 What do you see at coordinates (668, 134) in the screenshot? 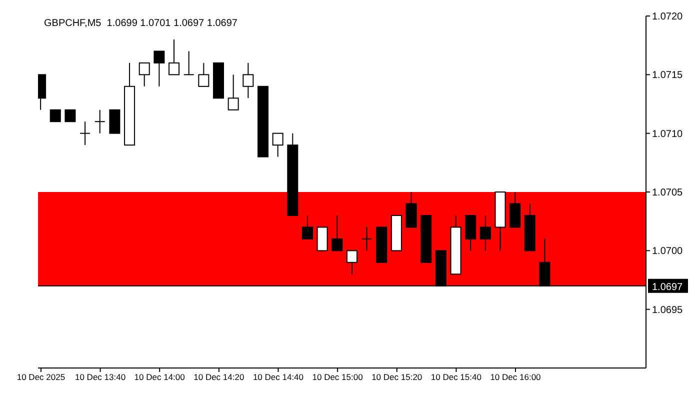
I see `y-tick-label: 1.0710` at bounding box center [668, 134].